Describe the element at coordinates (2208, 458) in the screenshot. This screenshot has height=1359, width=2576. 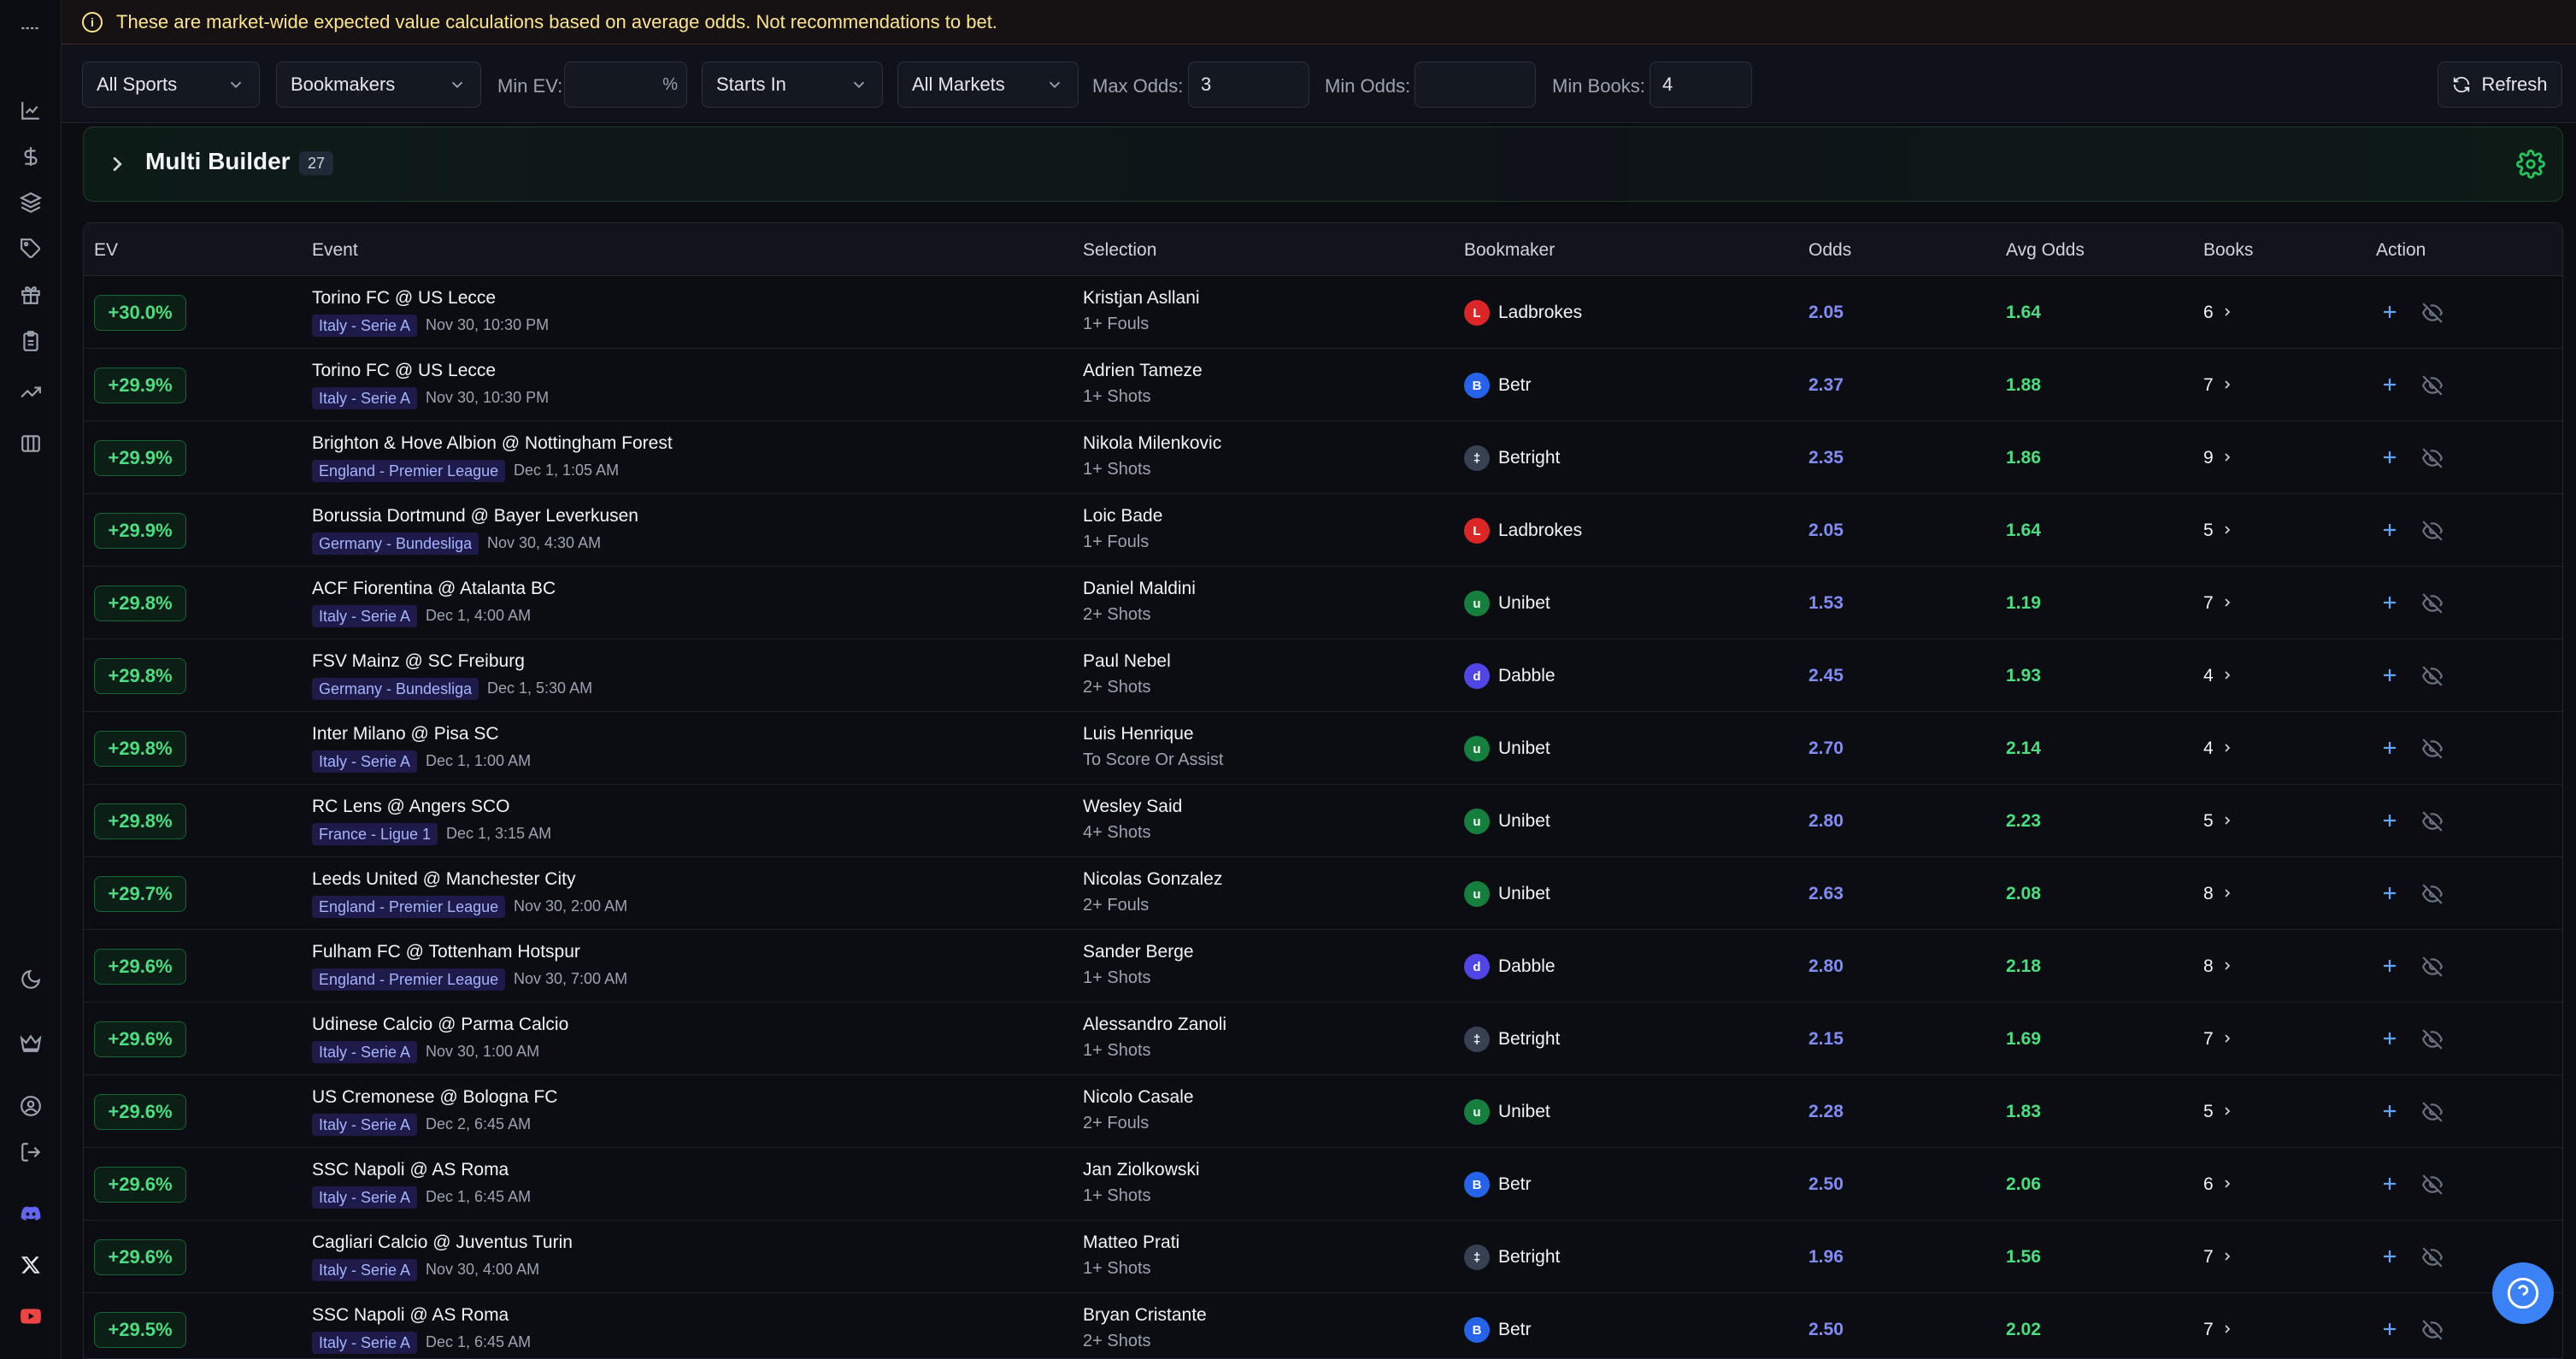
I see `books-count: 9` at that location.